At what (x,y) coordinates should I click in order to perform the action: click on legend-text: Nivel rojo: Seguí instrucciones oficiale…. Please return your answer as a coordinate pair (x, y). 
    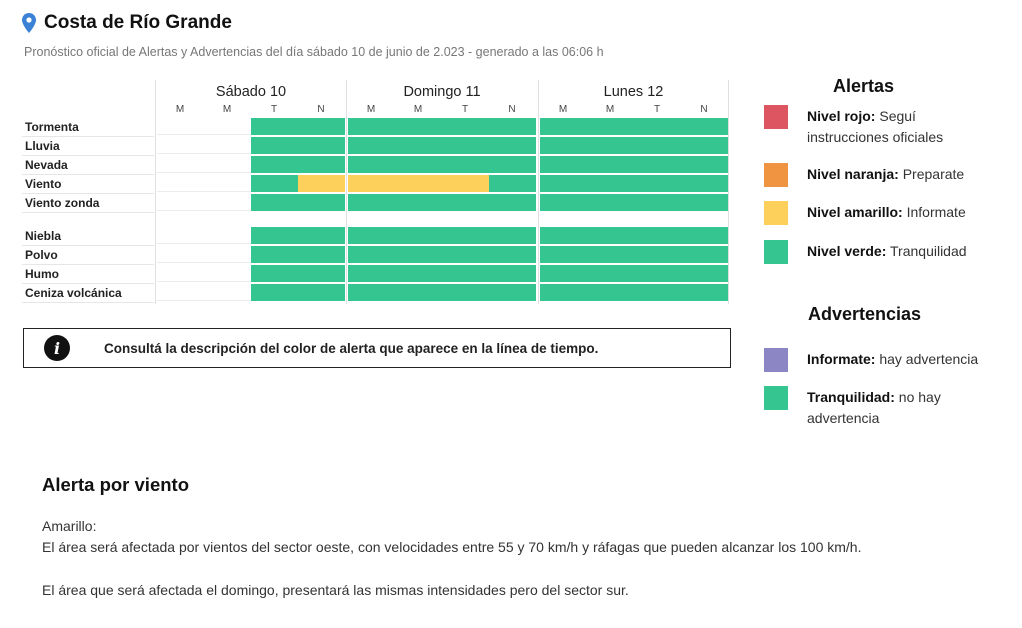
    Looking at the image, I should click on (902, 127).